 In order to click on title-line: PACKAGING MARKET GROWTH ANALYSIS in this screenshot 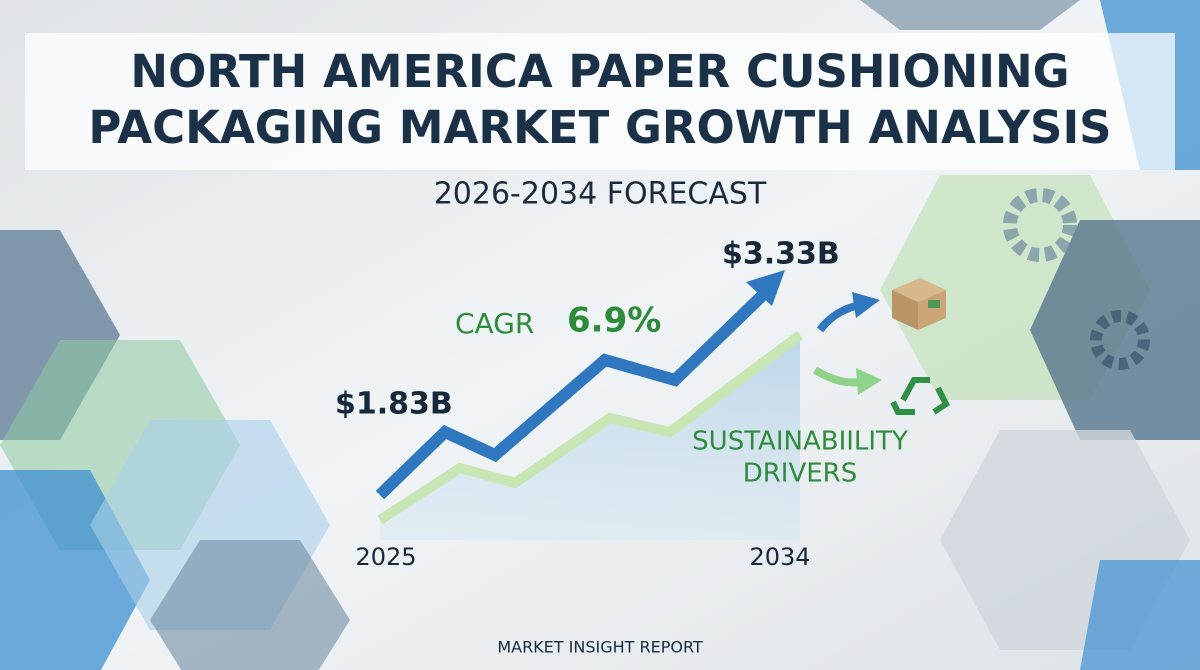, I will do `click(599, 127)`.